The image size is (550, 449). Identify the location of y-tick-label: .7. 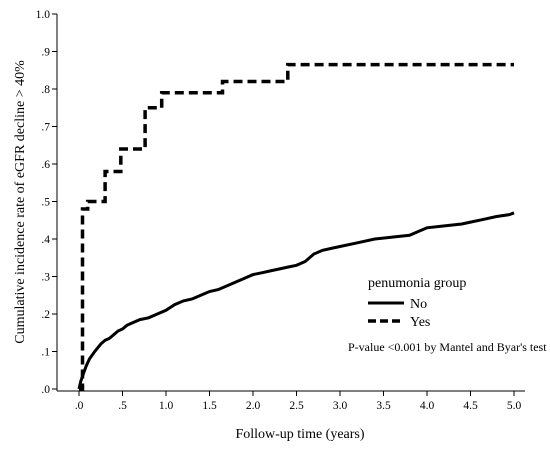
(45, 128).